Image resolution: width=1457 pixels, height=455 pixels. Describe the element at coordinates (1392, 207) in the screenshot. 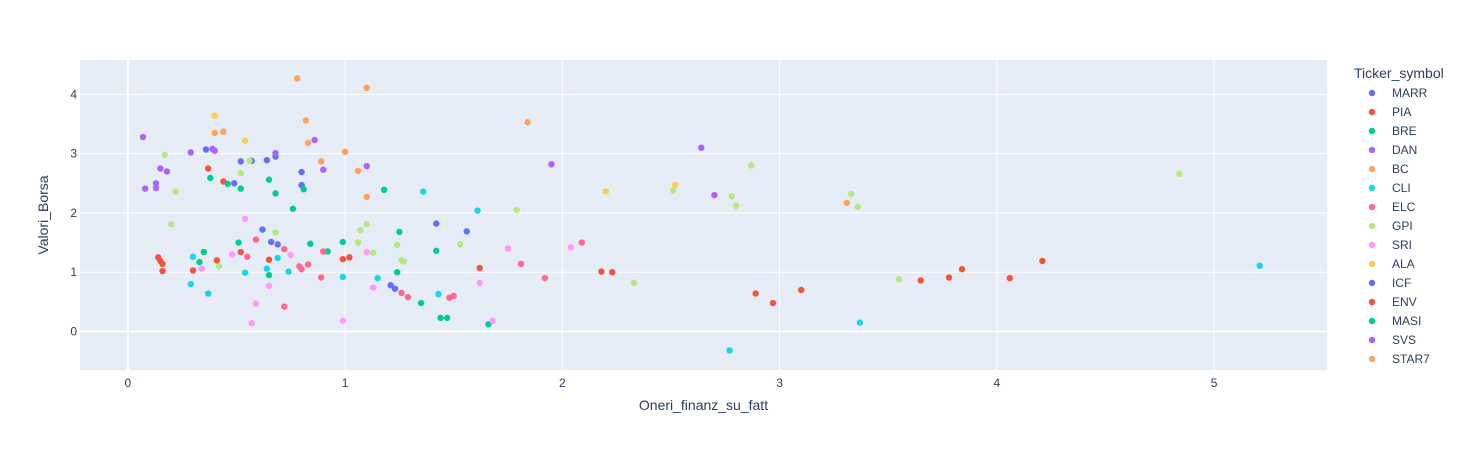

I see `legend-item-elc: ELC` at that location.